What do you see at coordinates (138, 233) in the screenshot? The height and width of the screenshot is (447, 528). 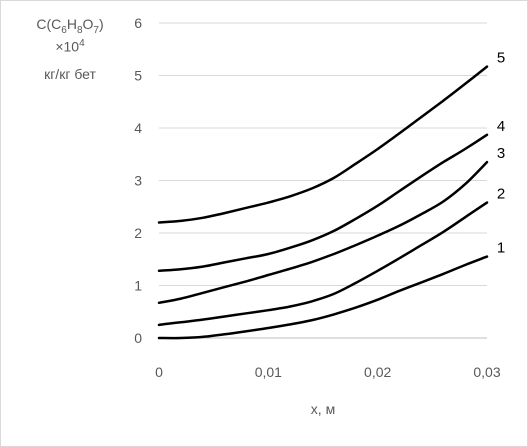 I see `y-tick-label: 2` at bounding box center [138, 233].